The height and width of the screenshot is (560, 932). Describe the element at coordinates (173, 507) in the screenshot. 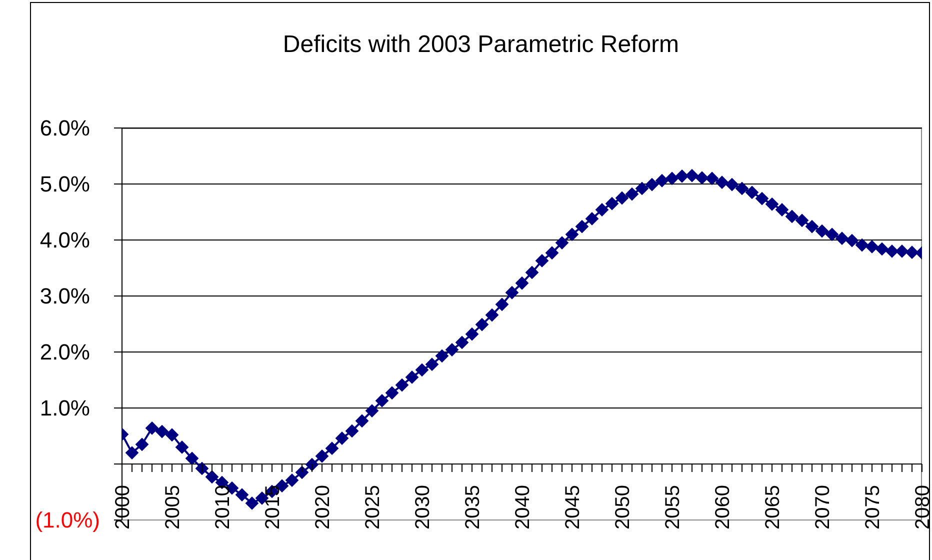

I see `x-tick-label: 2005` at that location.